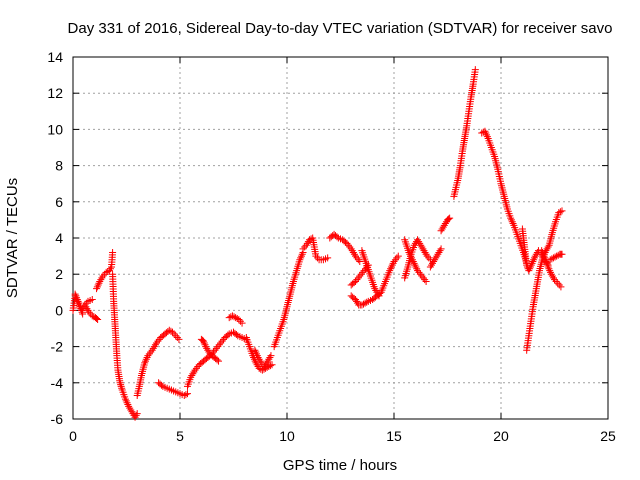  Describe the element at coordinates (73, 436) in the screenshot. I see `x-tick-label: 0` at that location.